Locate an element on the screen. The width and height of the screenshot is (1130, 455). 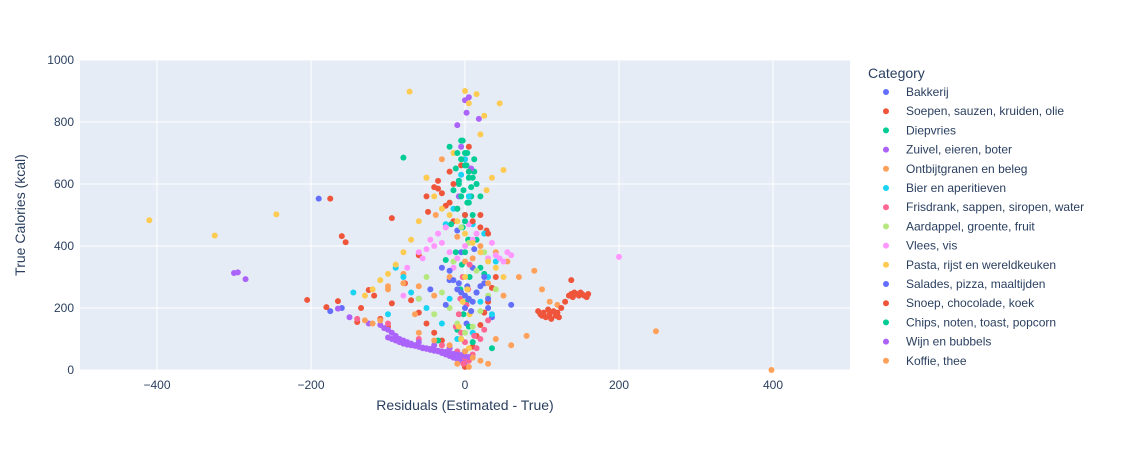
legend-item: Koffie, thee is located at coordinates (925, 361).